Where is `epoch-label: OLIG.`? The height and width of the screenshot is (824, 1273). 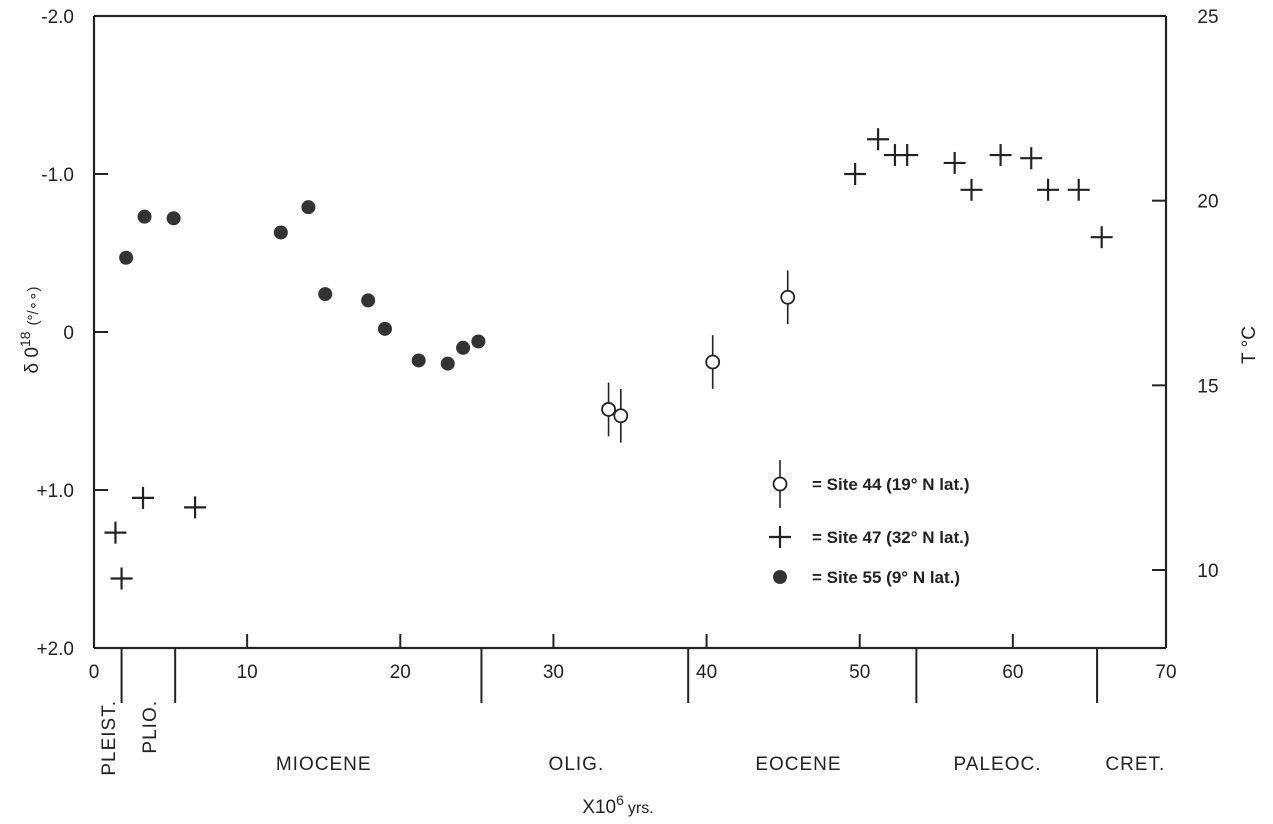
epoch-label: OLIG. is located at coordinates (577, 764).